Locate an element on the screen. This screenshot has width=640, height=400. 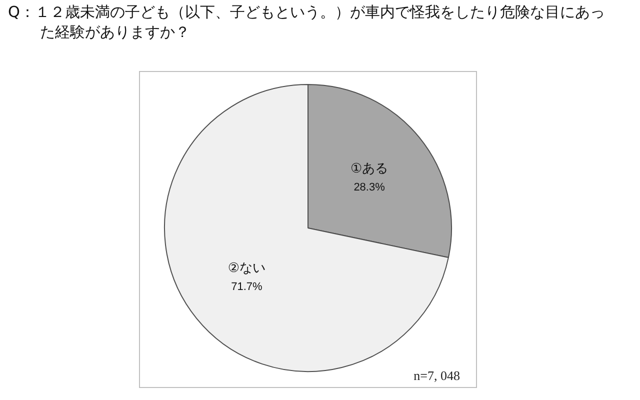
text: n=7, 048 is located at coordinates (437, 376).